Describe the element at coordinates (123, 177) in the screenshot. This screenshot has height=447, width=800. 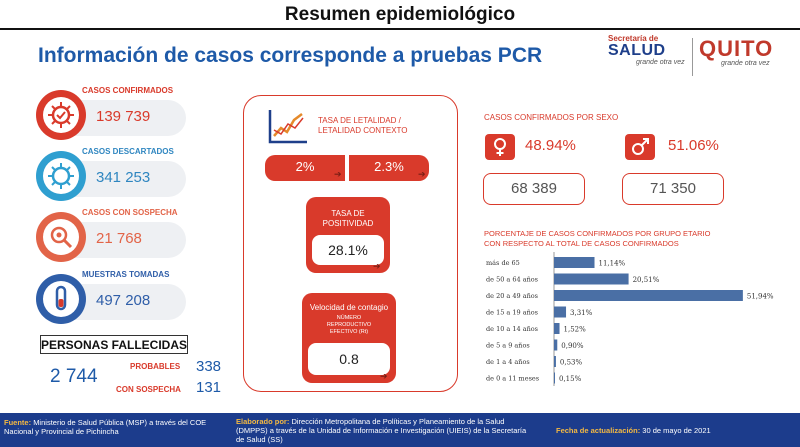
I see `stat-value: 341 253` at that location.